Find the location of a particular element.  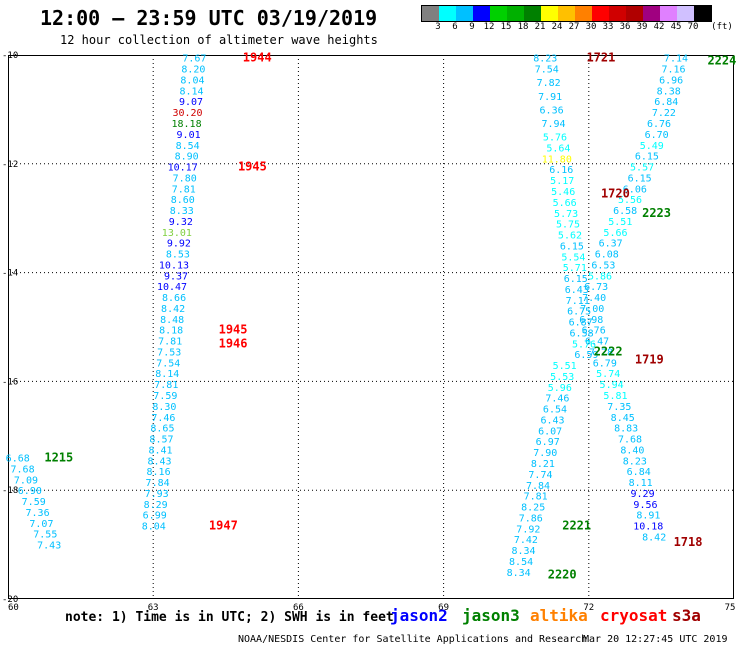

swh-value: 9.92 is located at coordinates (179, 244).